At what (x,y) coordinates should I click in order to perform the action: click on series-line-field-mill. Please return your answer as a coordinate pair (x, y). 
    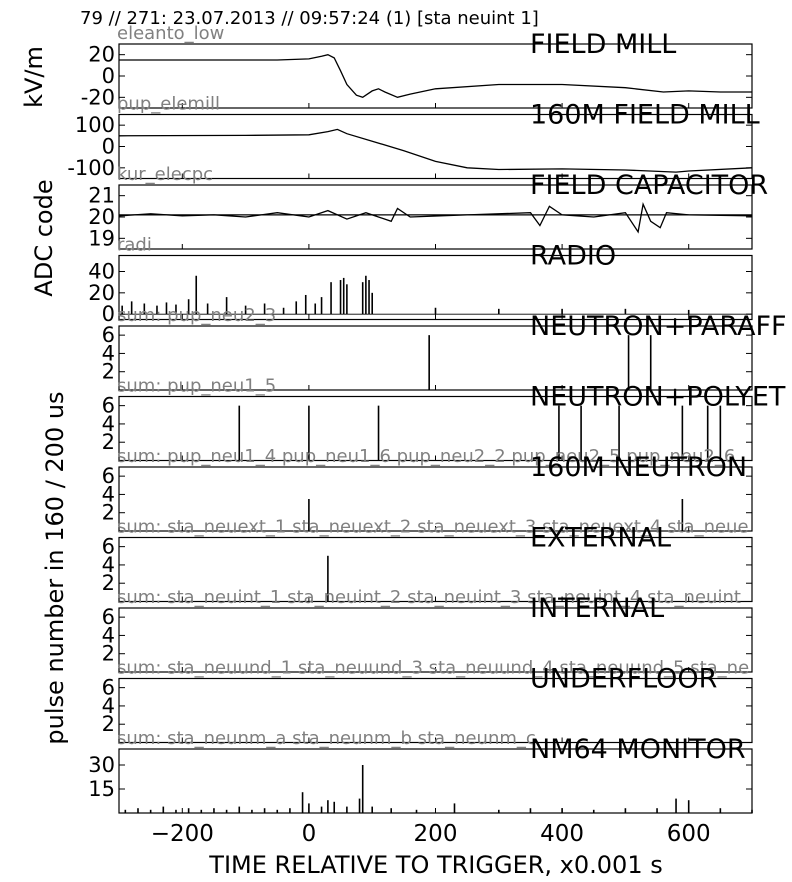
    Looking at the image, I should click on (435, 76).